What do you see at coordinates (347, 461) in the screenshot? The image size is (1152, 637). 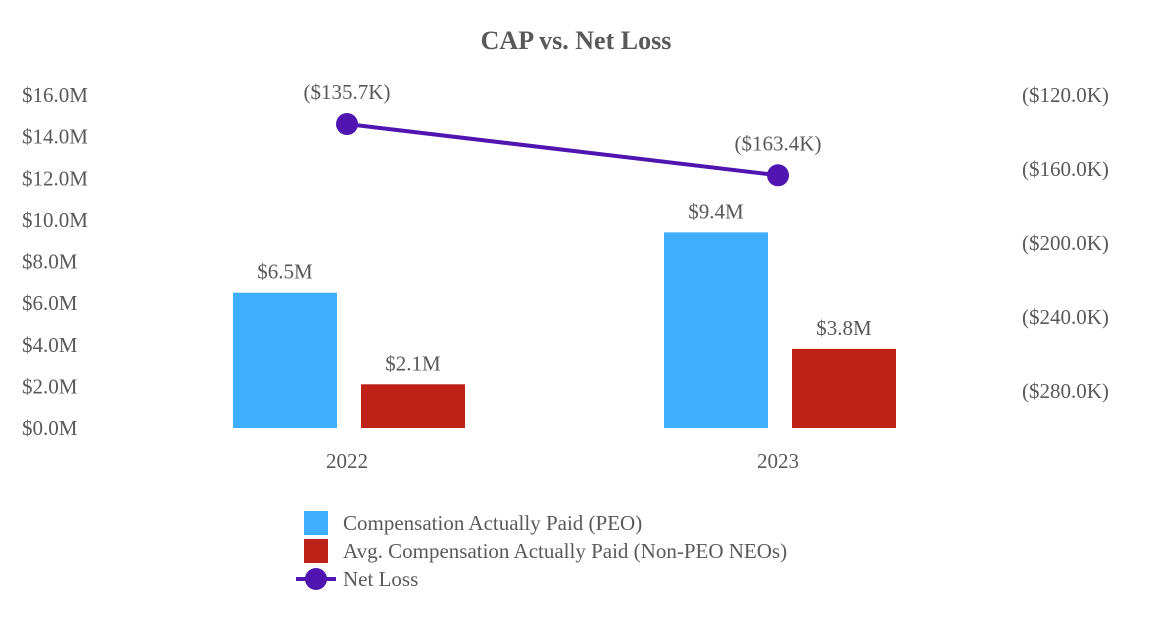 I see `x-tick-label: 2022` at bounding box center [347, 461].